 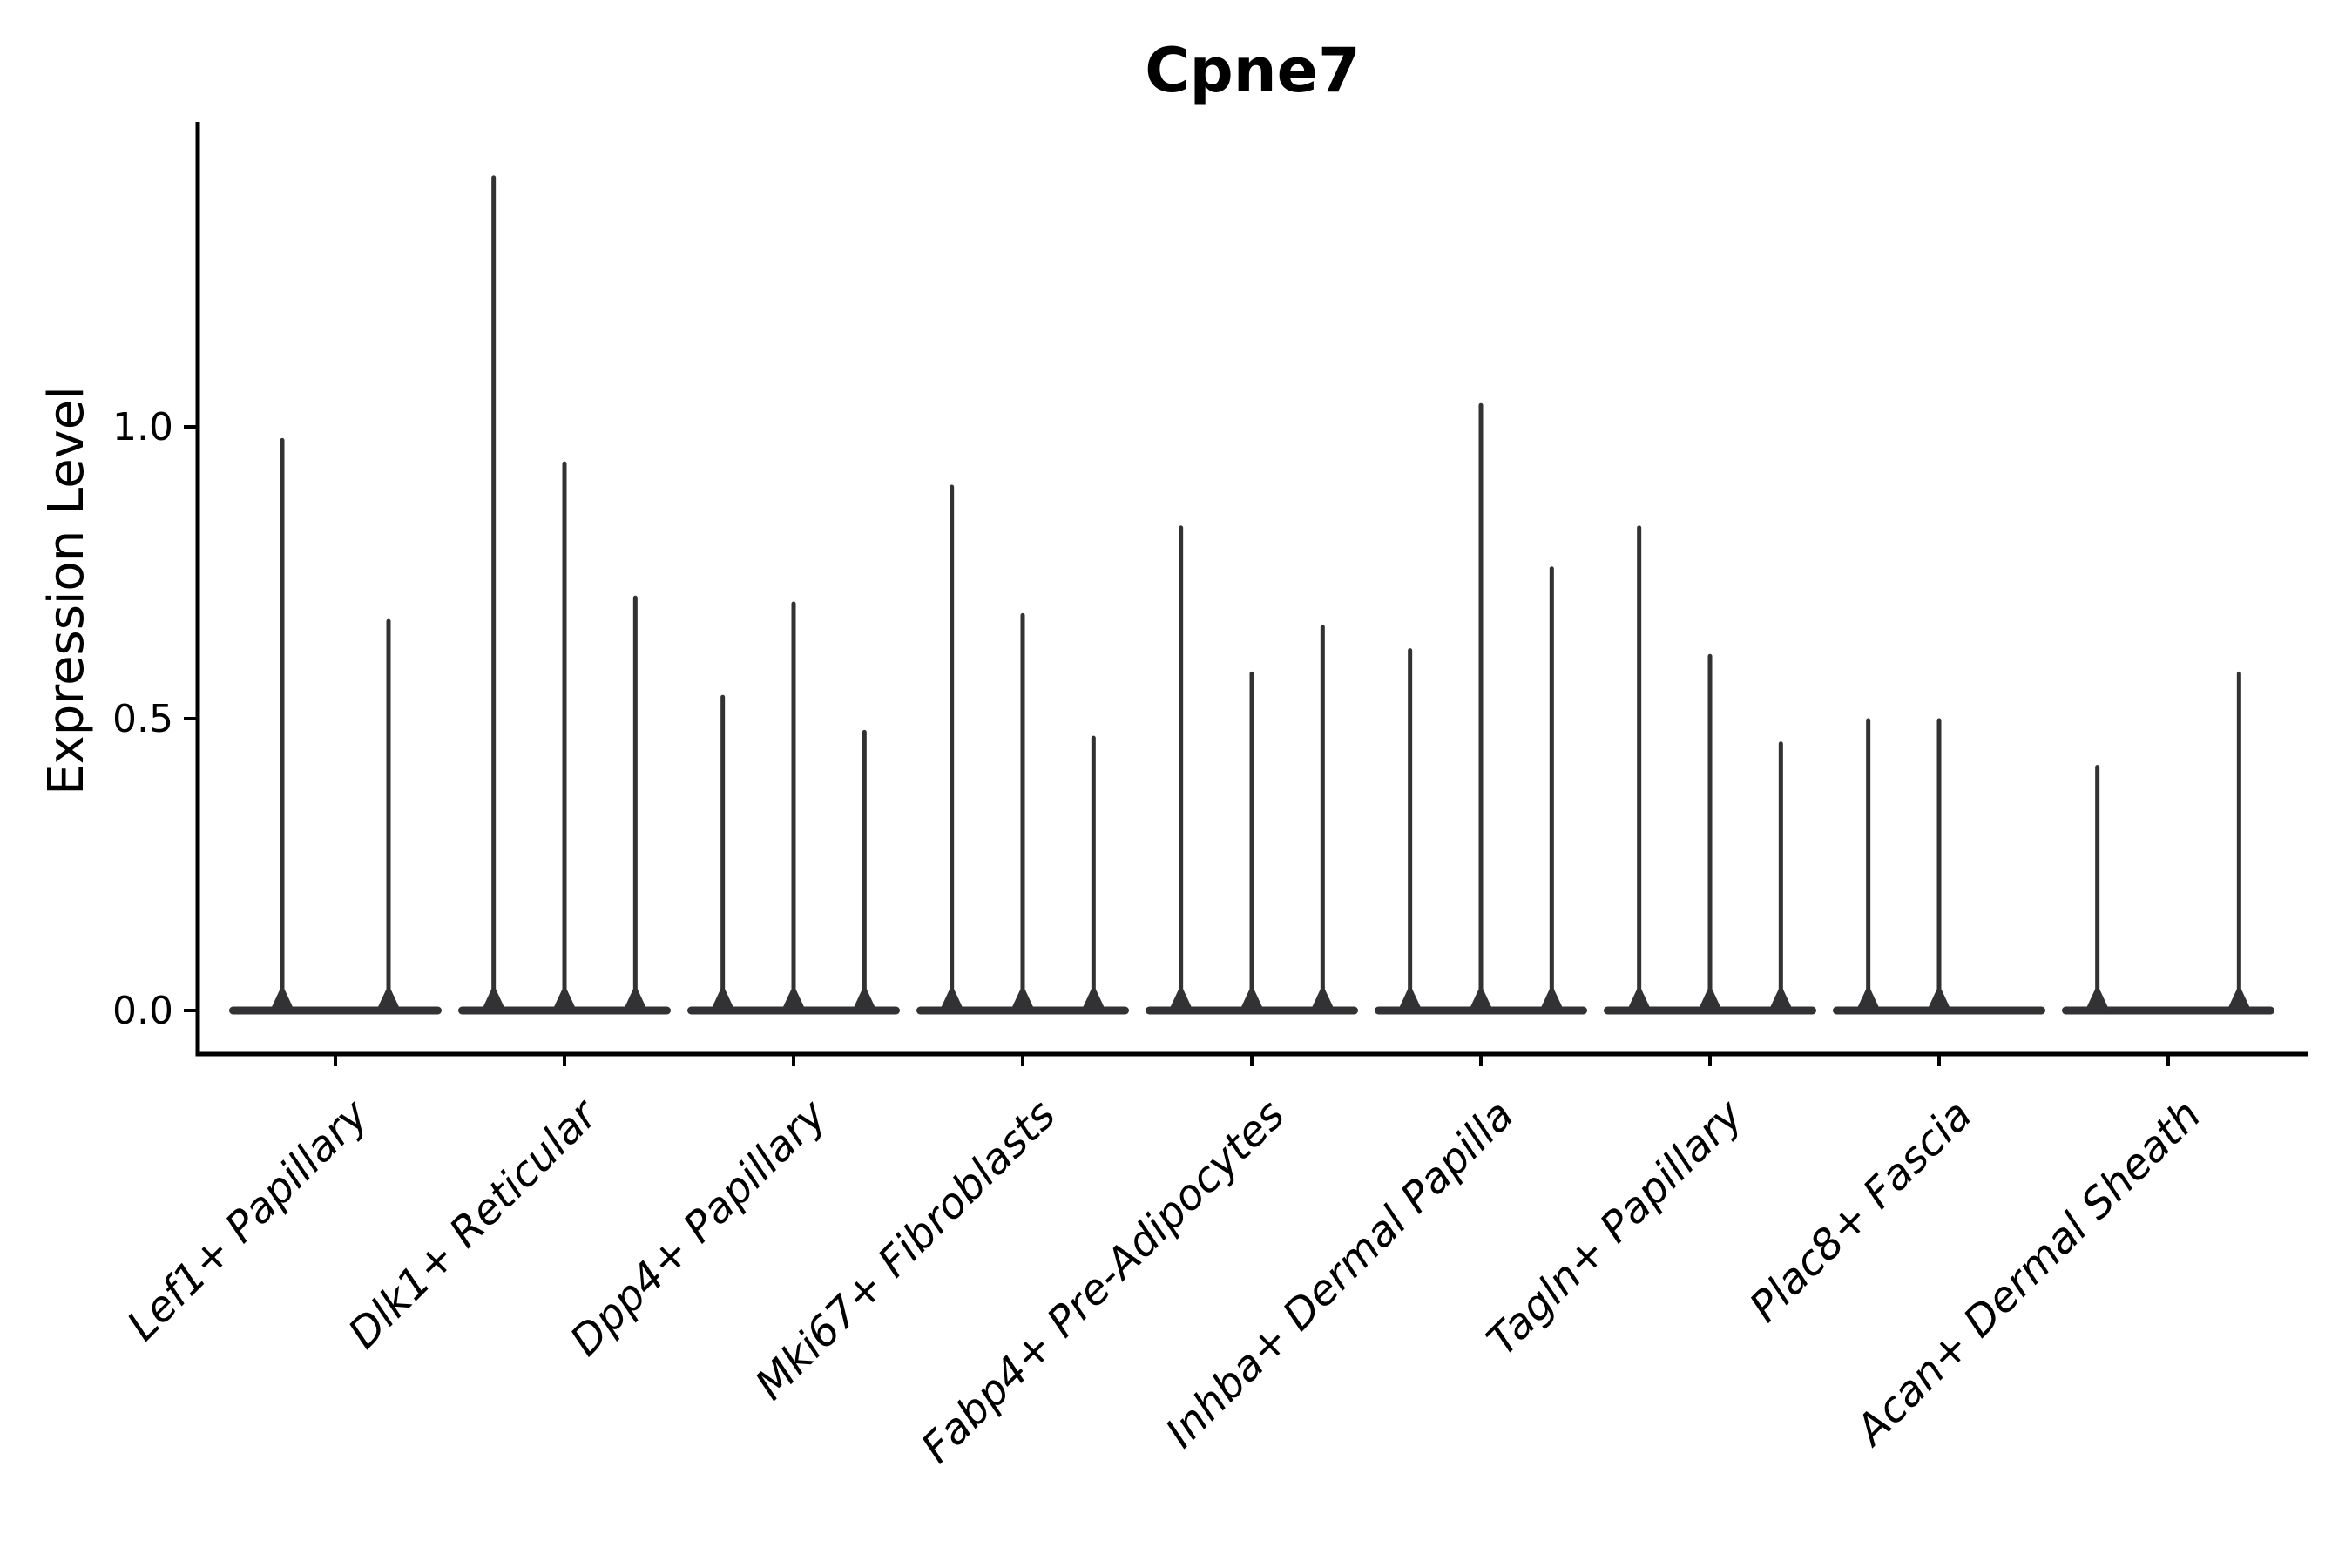 What do you see at coordinates (698, 1227) in the screenshot?
I see `x-tick-label: Dpp4+ Papillary` at bounding box center [698, 1227].